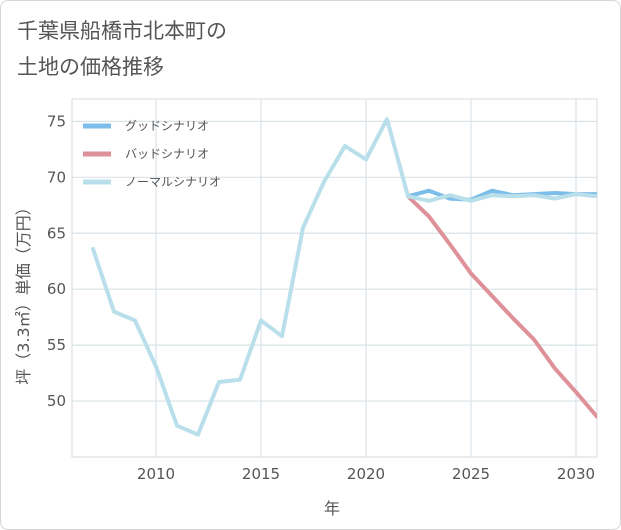 The width and height of the screenshot is (621, 530). I want to click on x-tick-label: 2015, so click(261, 474).